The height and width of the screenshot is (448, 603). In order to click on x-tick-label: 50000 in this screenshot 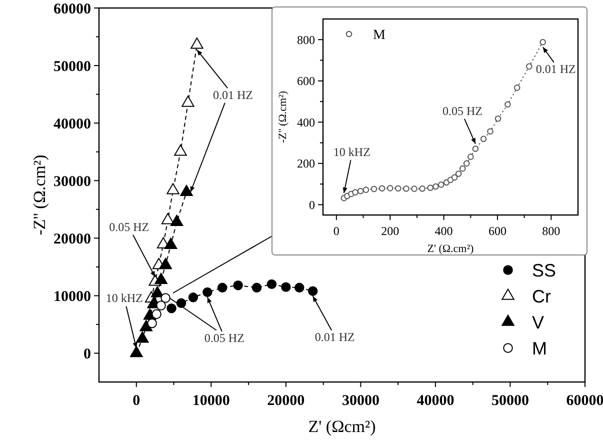, I will do `click(510, 401)`.